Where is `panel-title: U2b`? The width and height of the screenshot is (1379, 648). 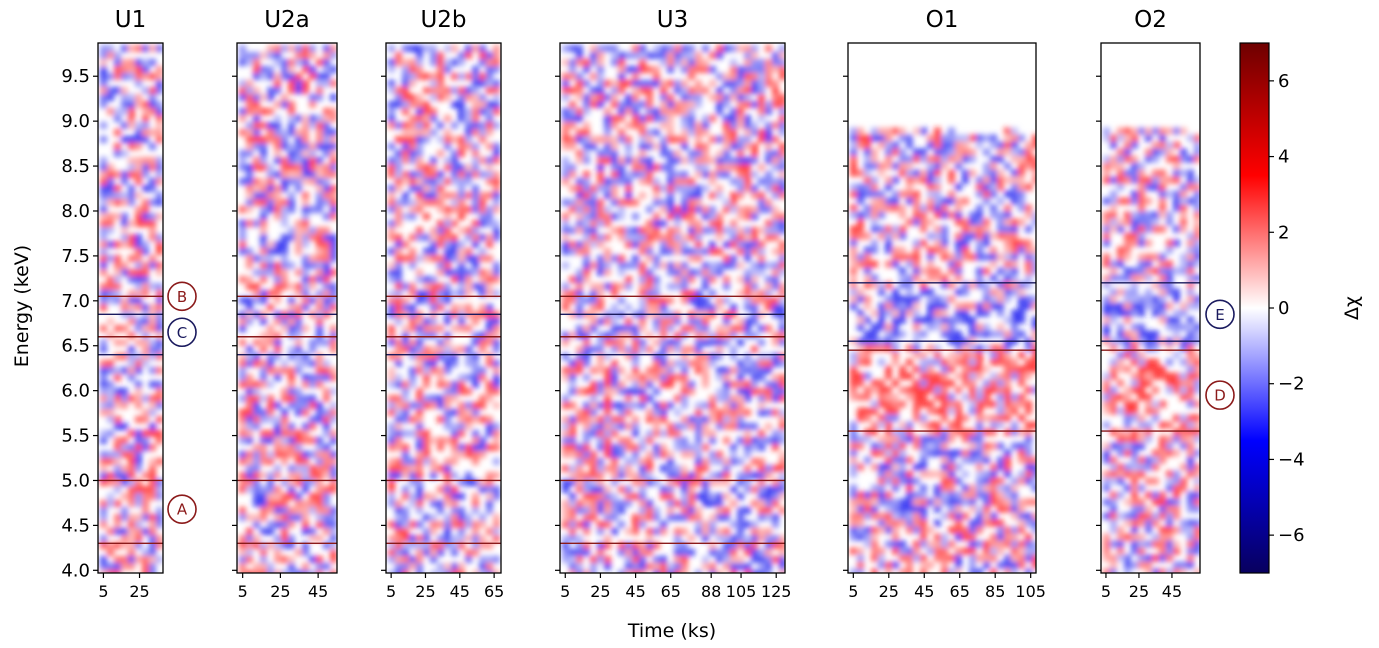
panel-title: U2b is located at coordinates (443, 20).